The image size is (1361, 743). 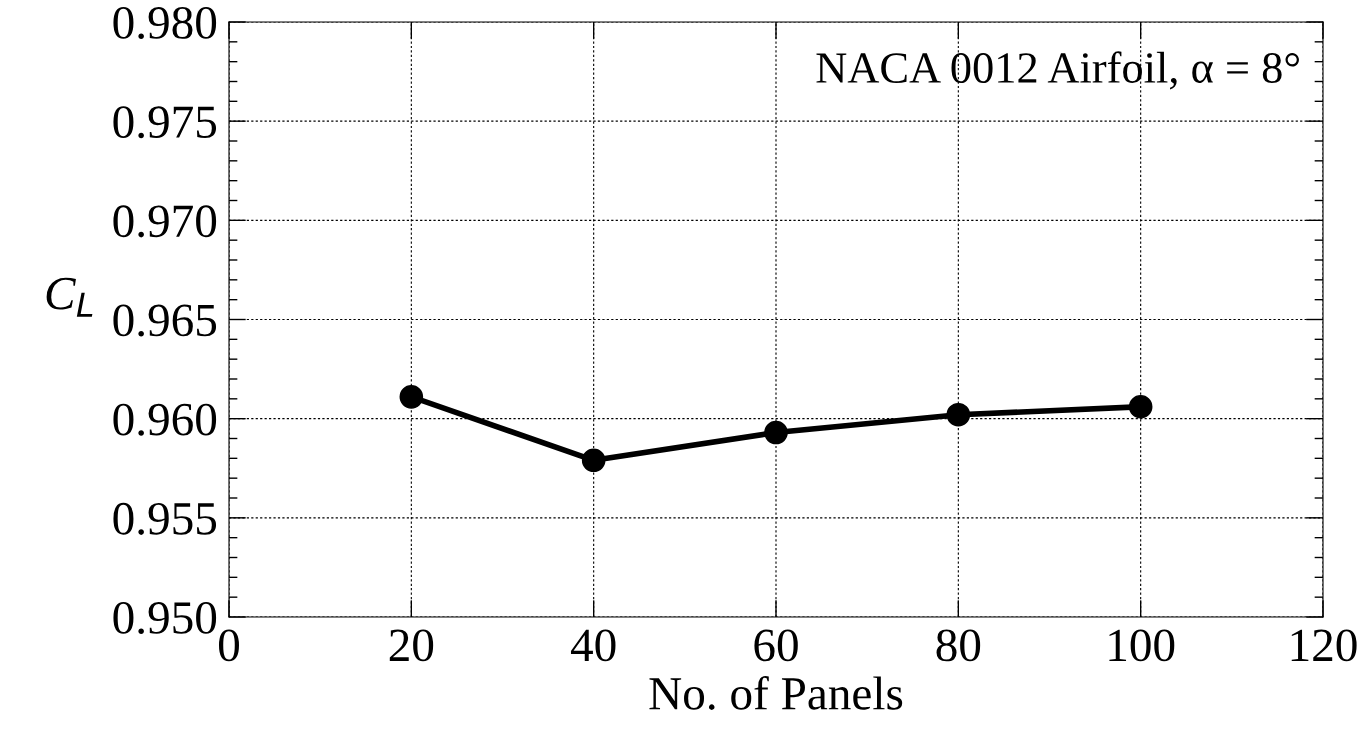 I want to click on x-tick-label: 40, so click(x=593, y=645).